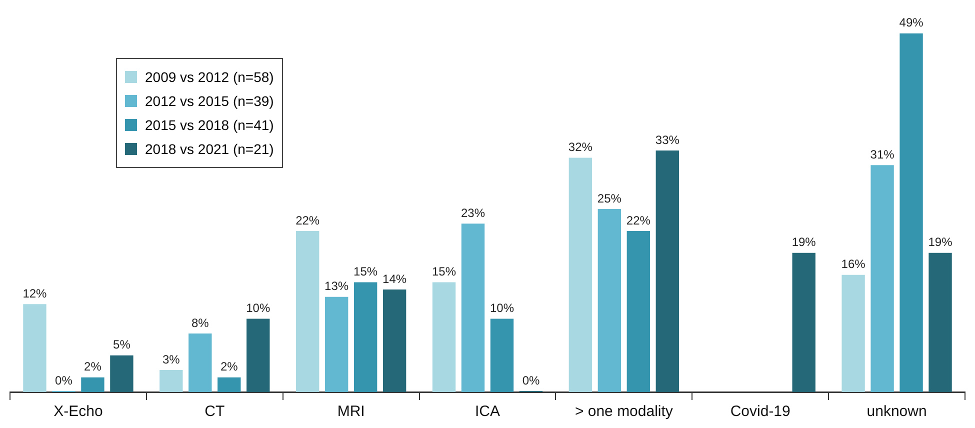 The image size is (975, 428). Describe the element at coordinates (896, 411) in the screenshot. I see `x-tick-label: unknown` at that location.